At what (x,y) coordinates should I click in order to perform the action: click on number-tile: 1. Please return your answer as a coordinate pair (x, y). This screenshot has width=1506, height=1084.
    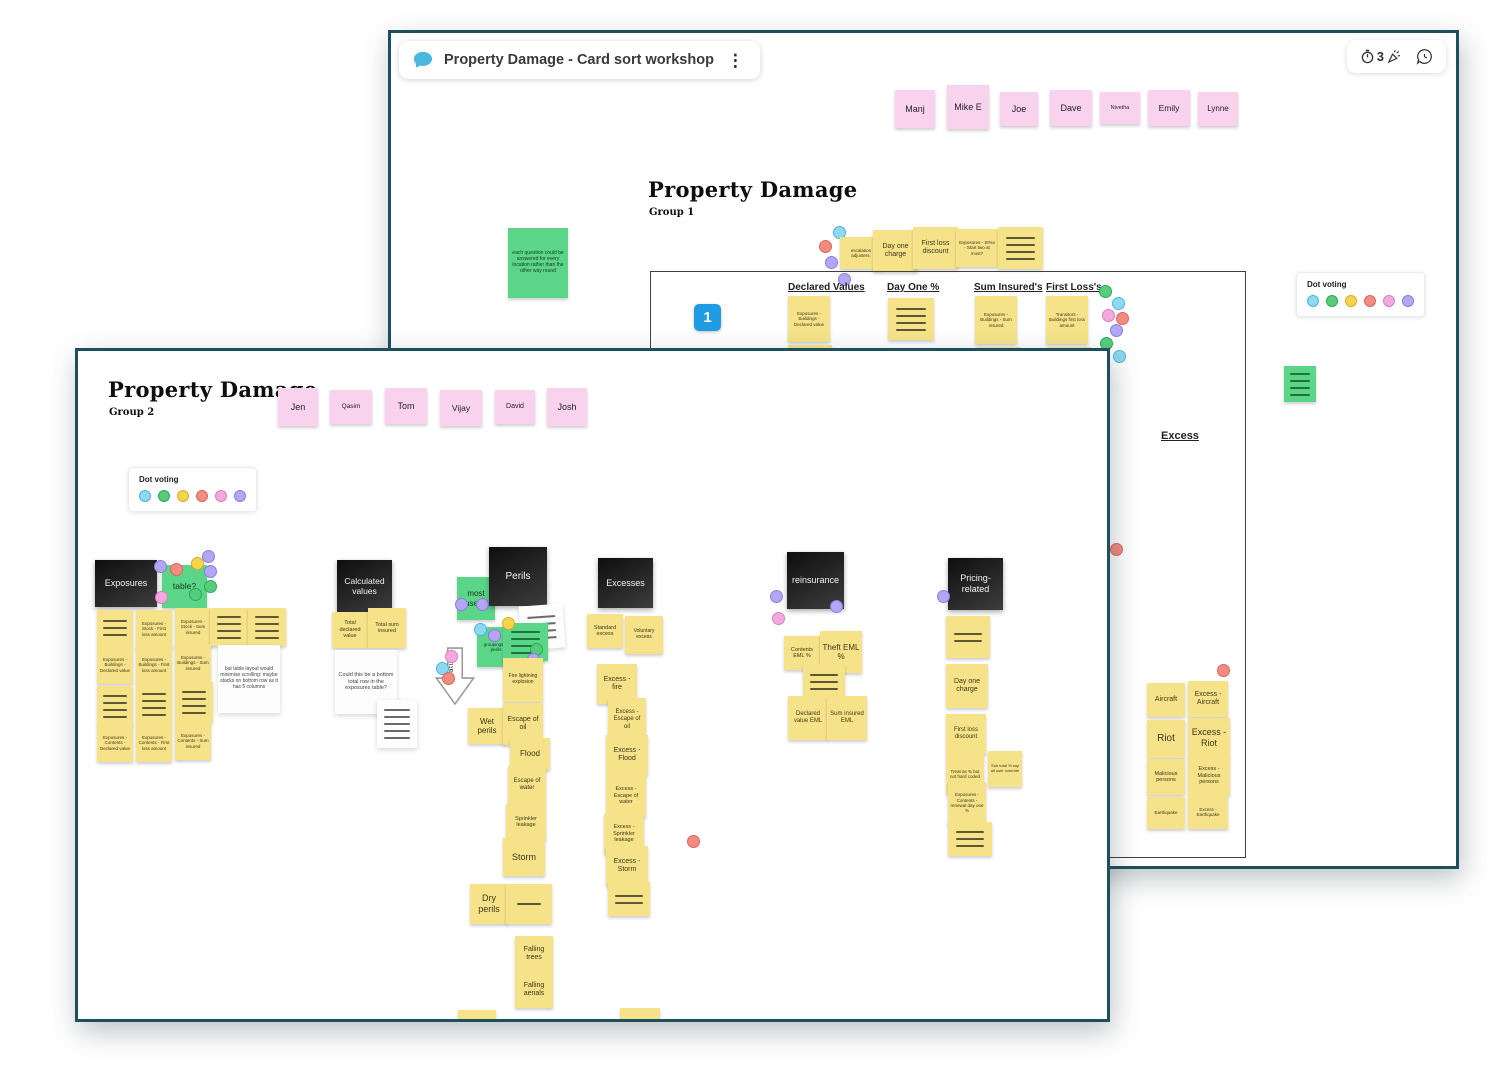
    Looking at the image, I should click on (707, 317).